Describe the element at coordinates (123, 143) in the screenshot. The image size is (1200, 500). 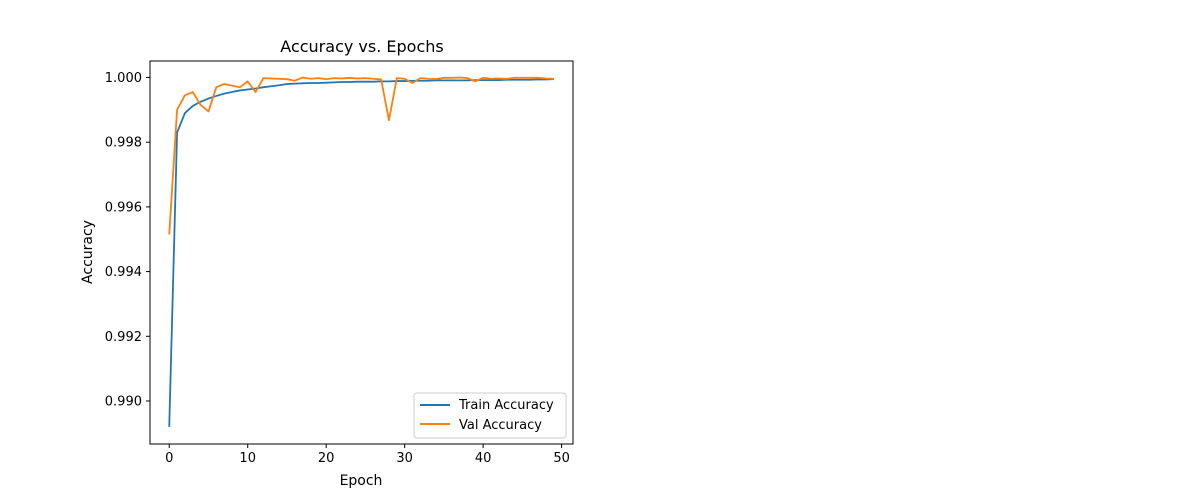
I see `y-tick-label: 0.998` at that location.